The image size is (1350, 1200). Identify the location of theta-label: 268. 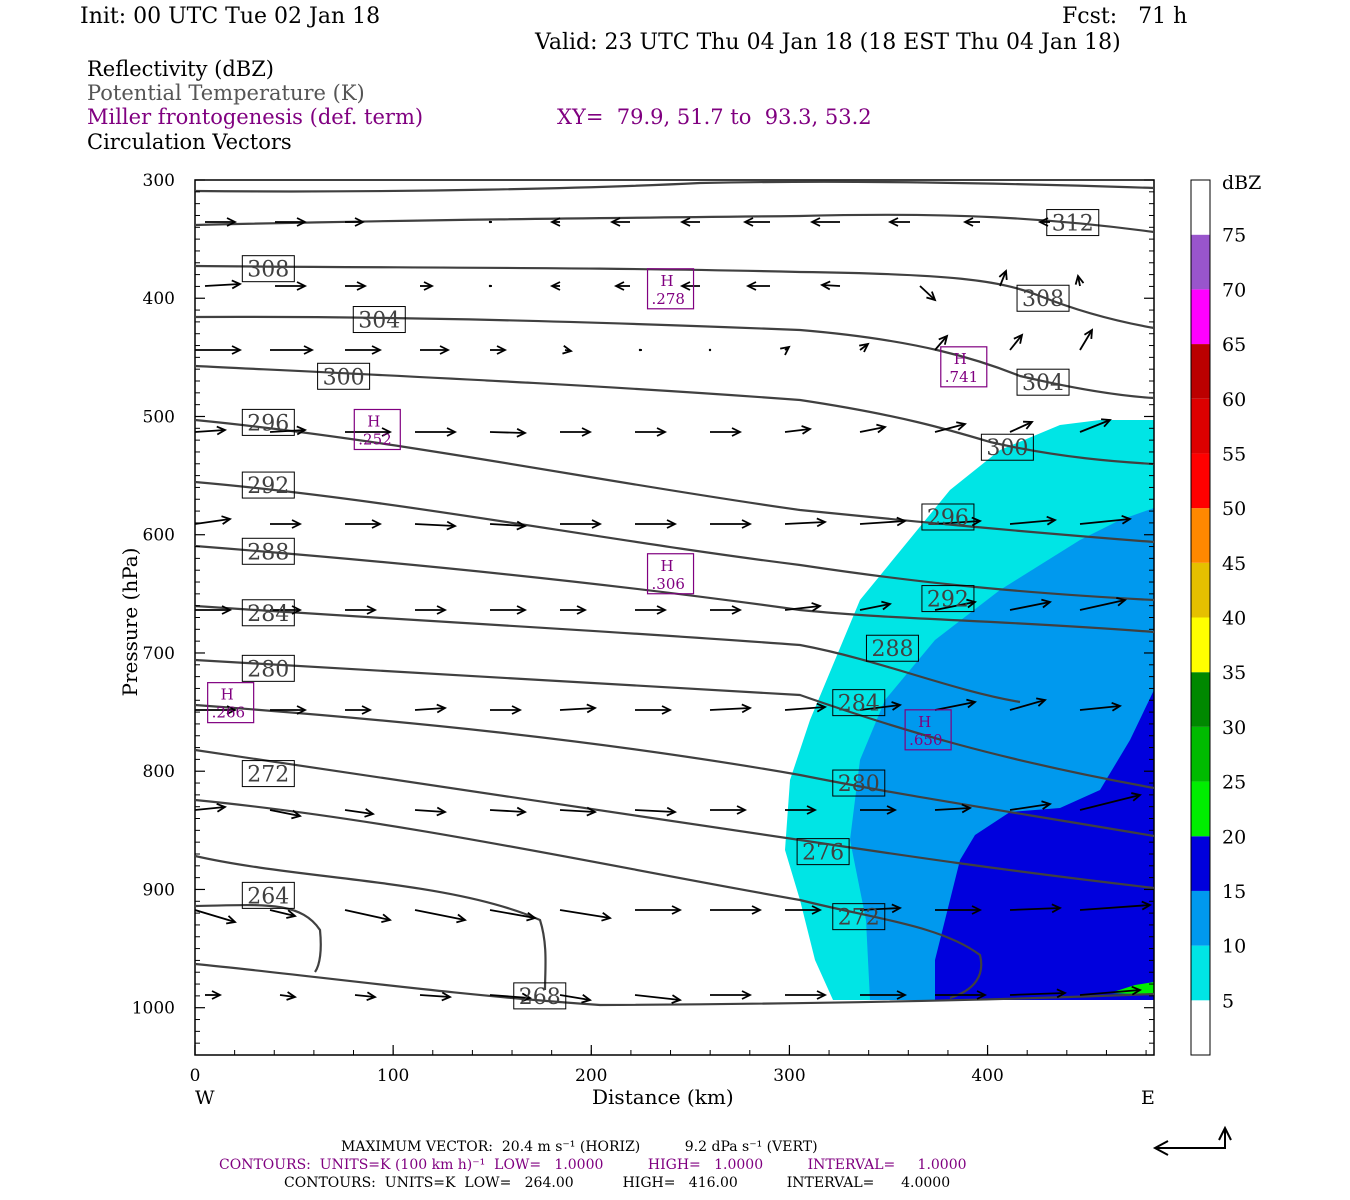
(540, 997).